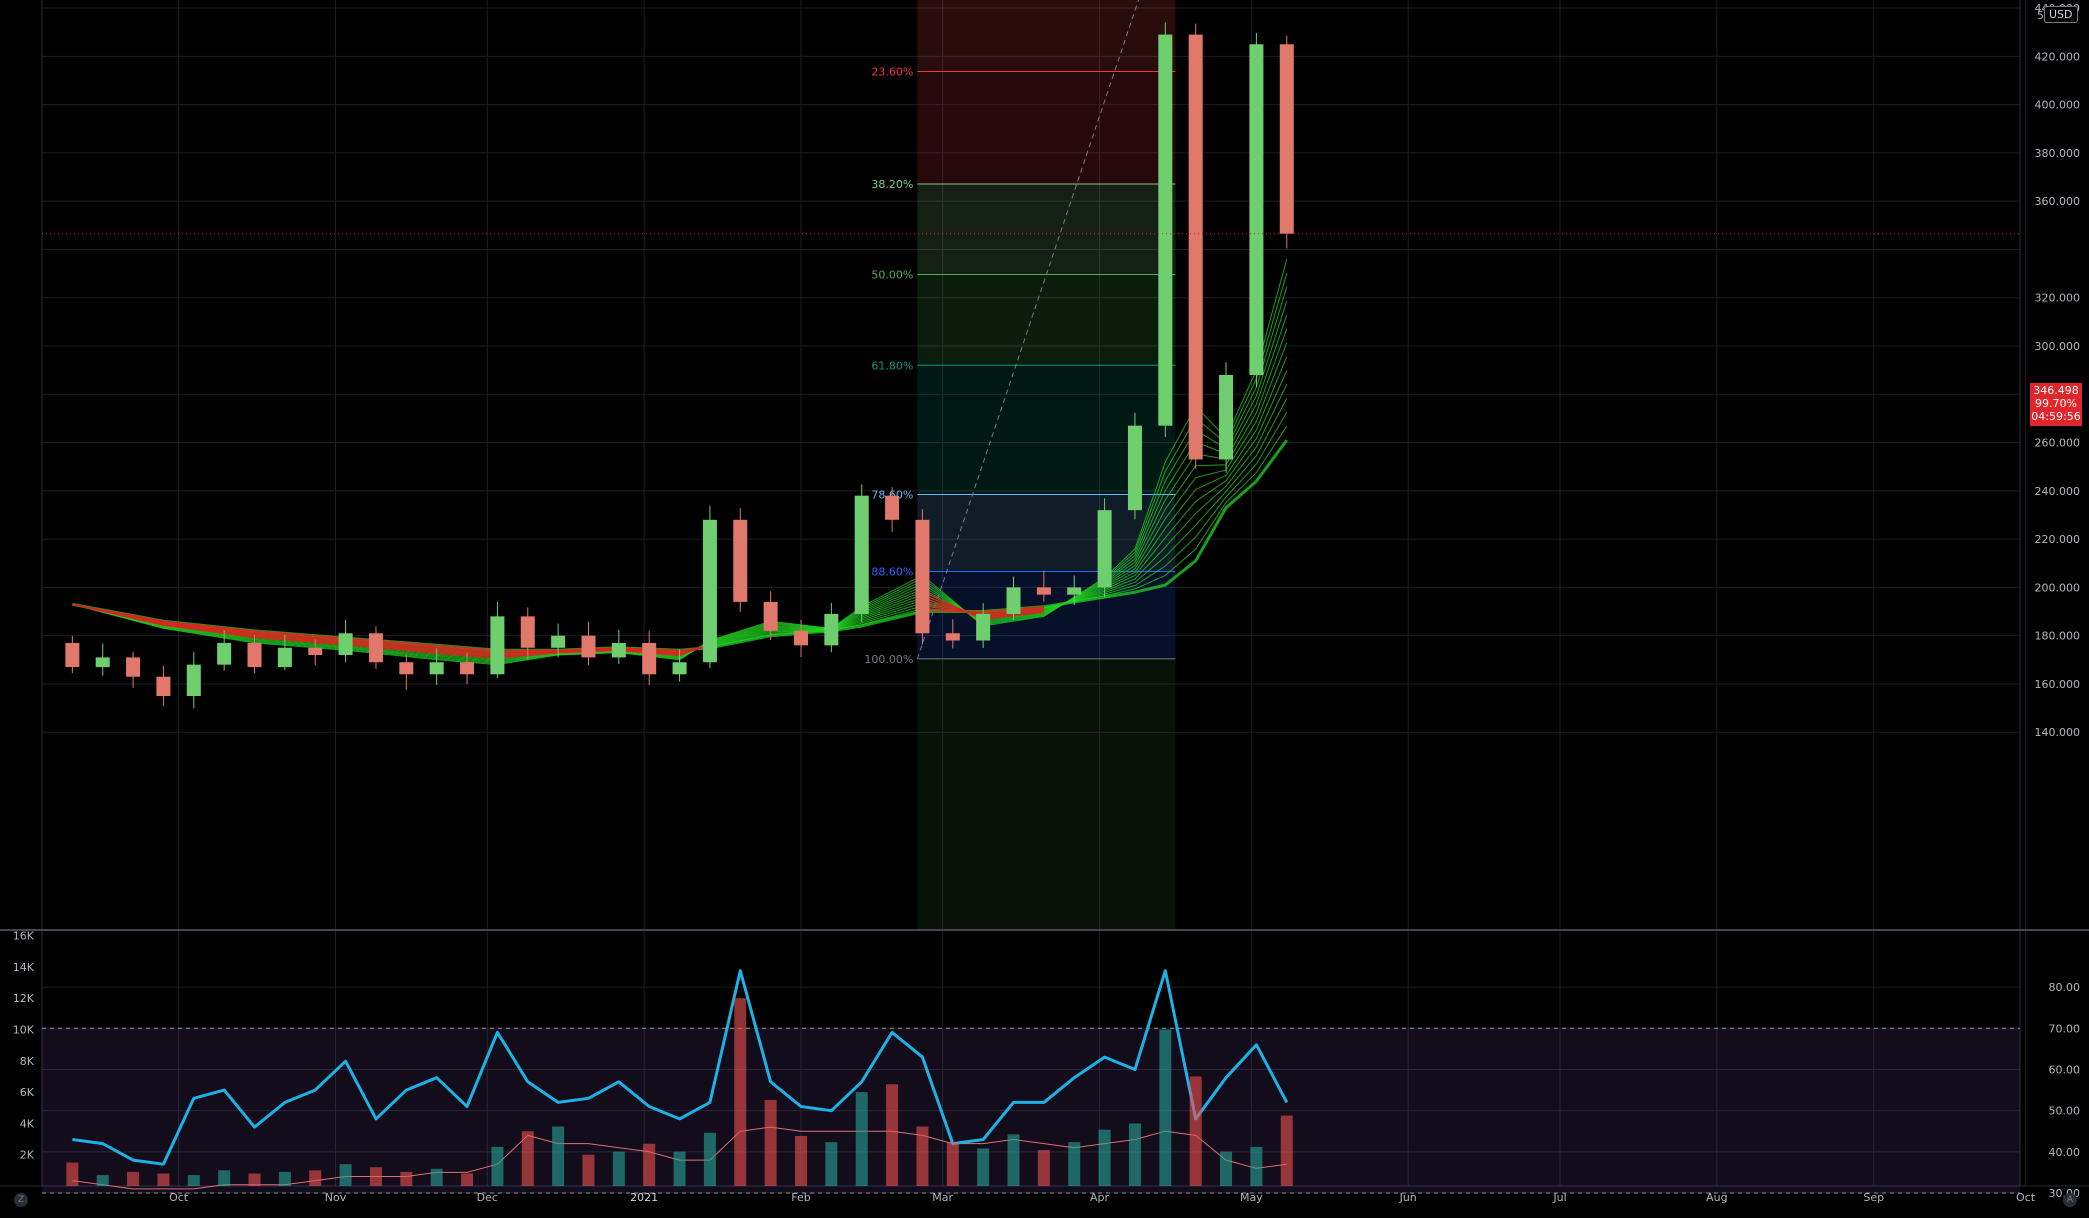  I want to click on bar-countdown: 04:59:56, so click(2056, 416).